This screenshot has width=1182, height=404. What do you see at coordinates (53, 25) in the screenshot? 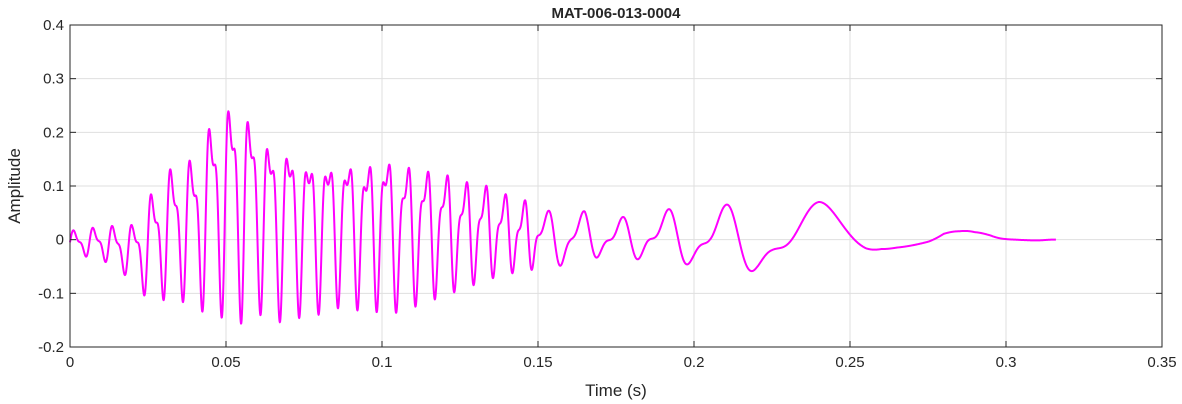
I see `y-tick-label: 0.4` at bounding box center [53, 25].